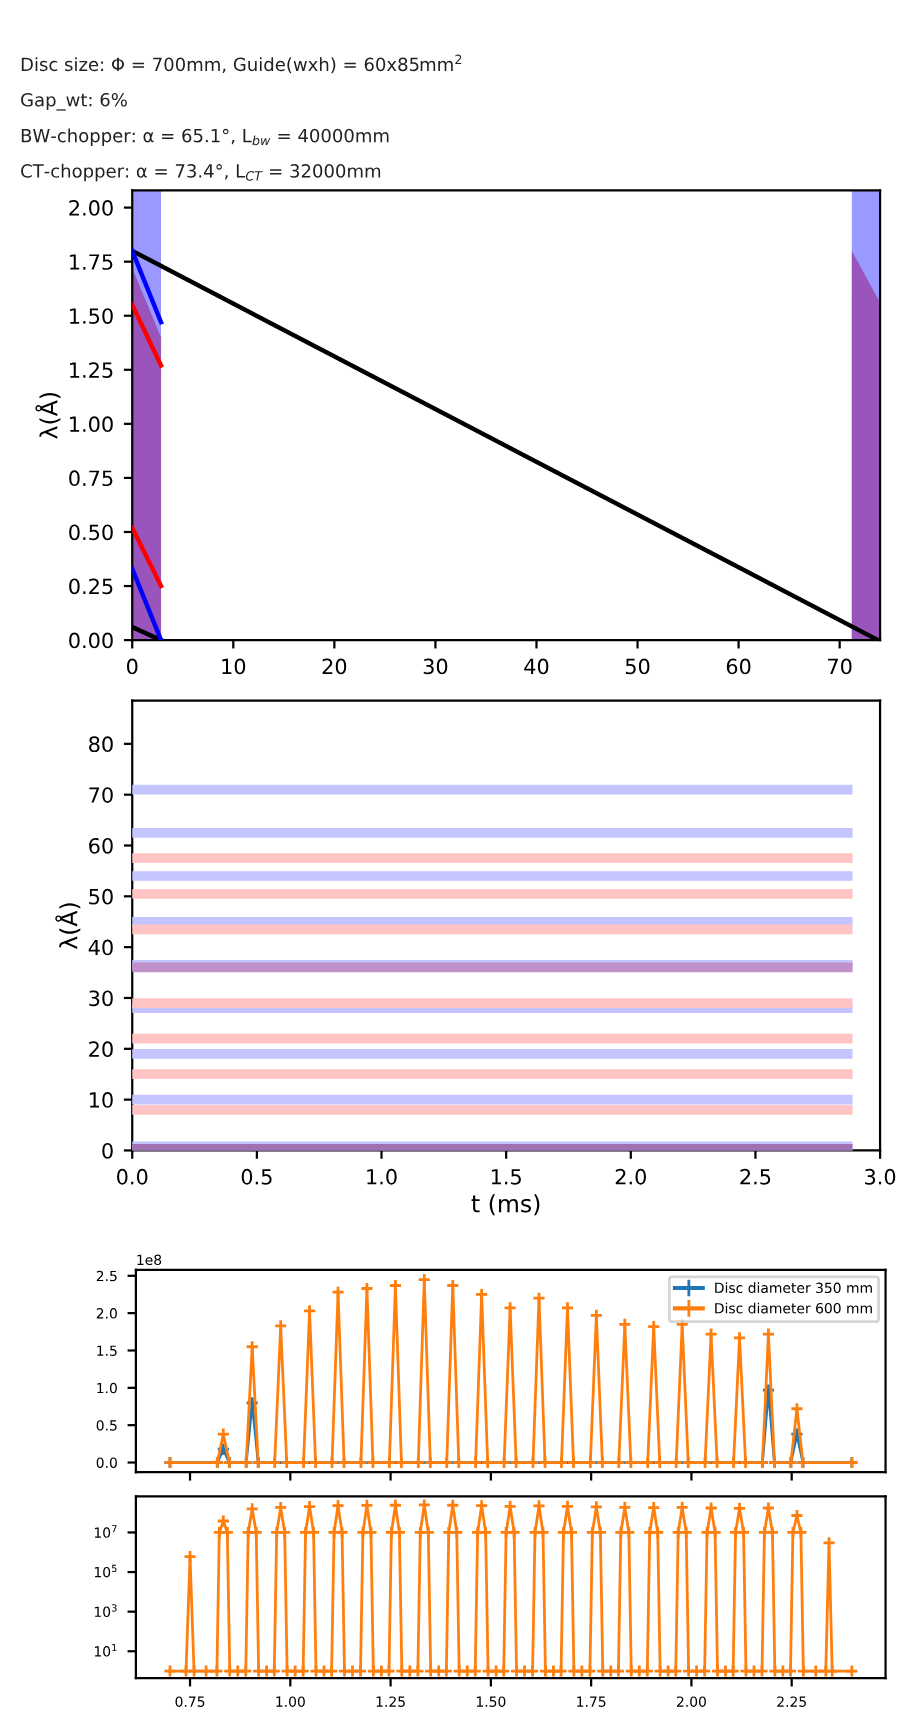 This screenshot has width=912, height=1730. I want to click on x-tick-label: 2.5, so click(755, 1176).